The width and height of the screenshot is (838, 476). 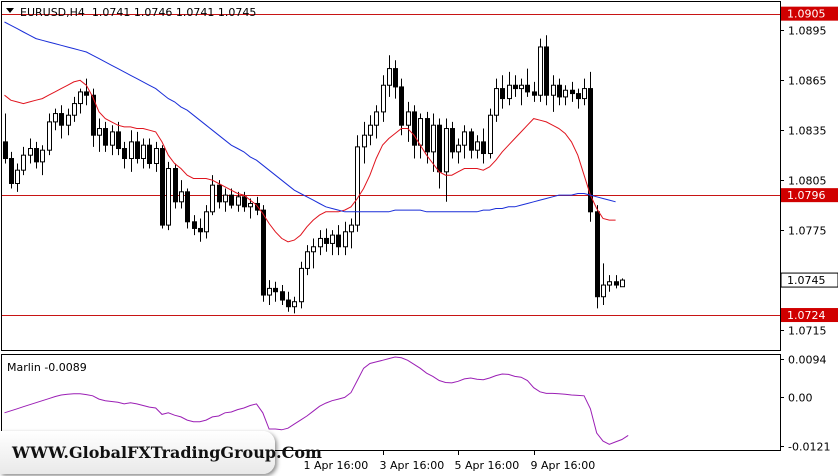 I want to click on level-price-label: 1.0905, so click(x=806, y=14).